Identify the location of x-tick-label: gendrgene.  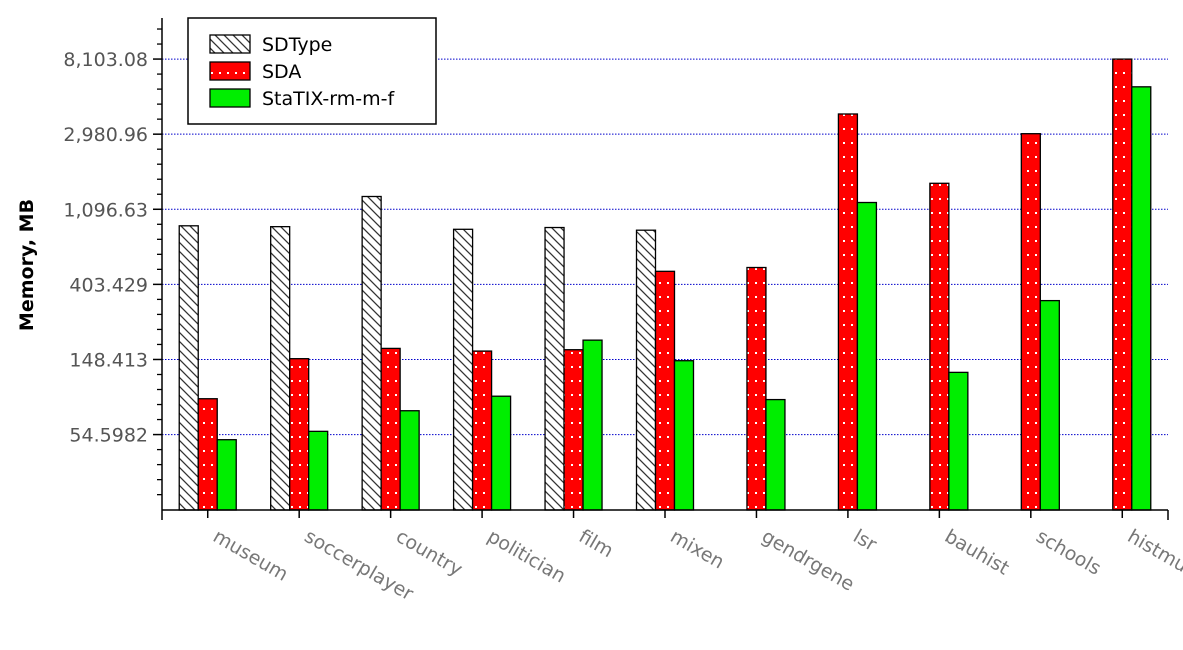
(808, 560).